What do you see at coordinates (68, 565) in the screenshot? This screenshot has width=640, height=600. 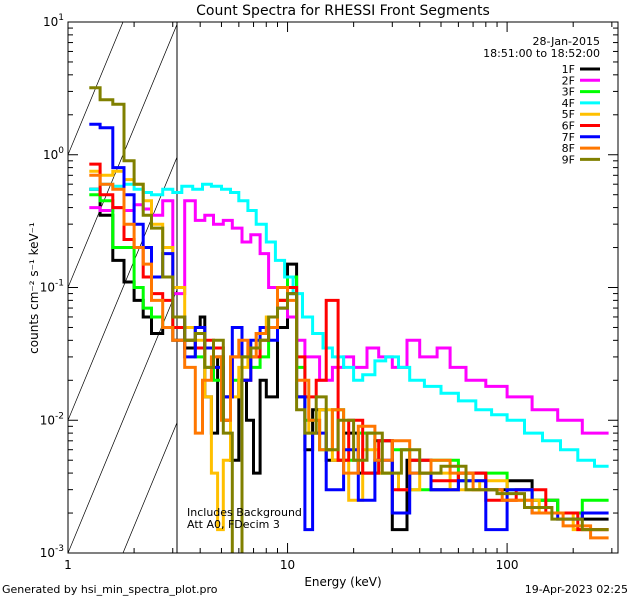 I see `x-tick-label: 1` at bounding box center [68, 565].